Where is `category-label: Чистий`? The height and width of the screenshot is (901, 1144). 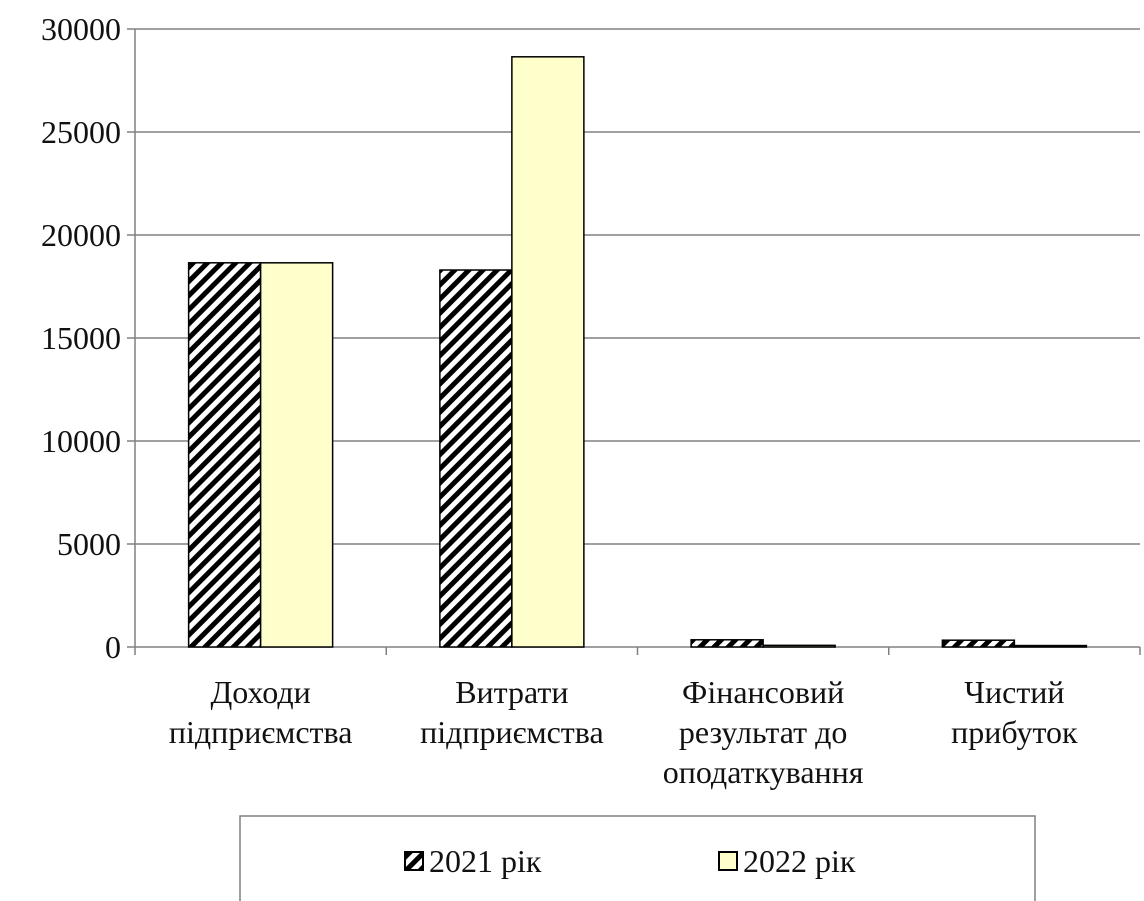 category-label: Чистий is located at coordinates (1014, 692).